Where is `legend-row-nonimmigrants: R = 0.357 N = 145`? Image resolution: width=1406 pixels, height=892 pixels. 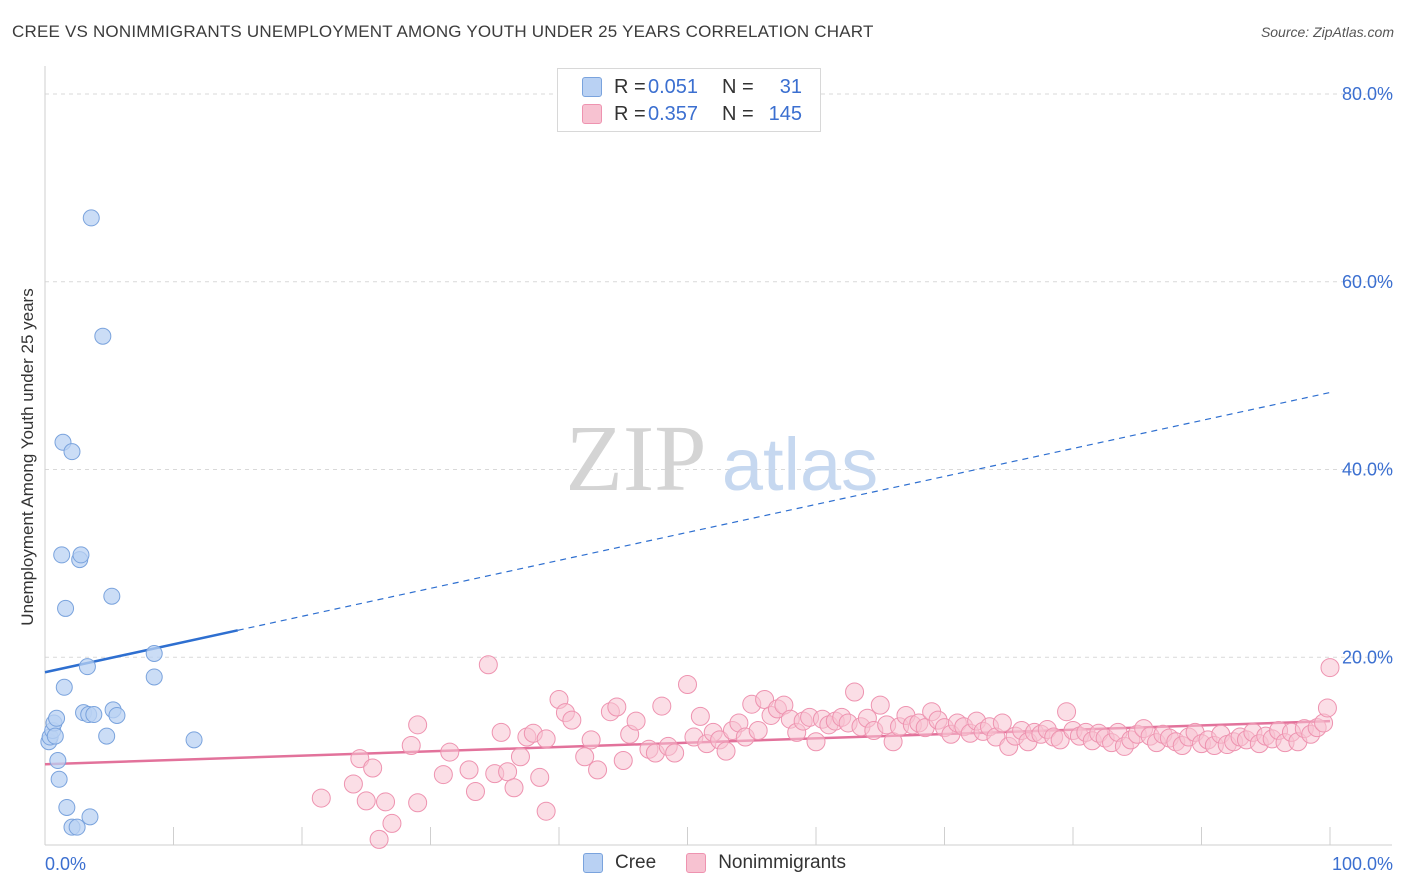 legend-row-nonimmigrants: R = 0.357 N = 145 is located at coordinates (692, 114).